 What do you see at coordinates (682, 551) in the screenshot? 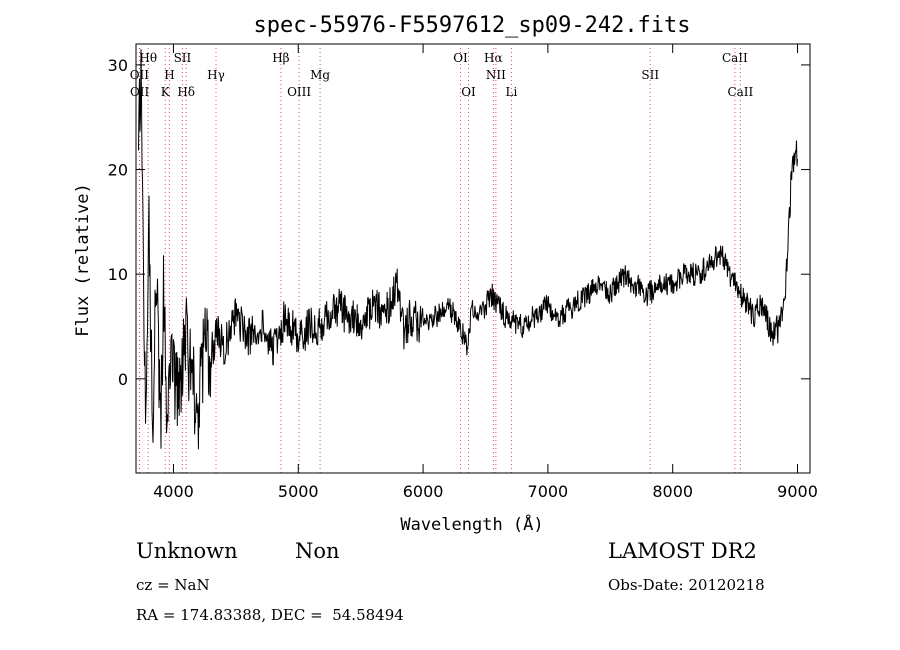
I see `survey-name: LAMOST DR2` at bounding box center [682, 551].